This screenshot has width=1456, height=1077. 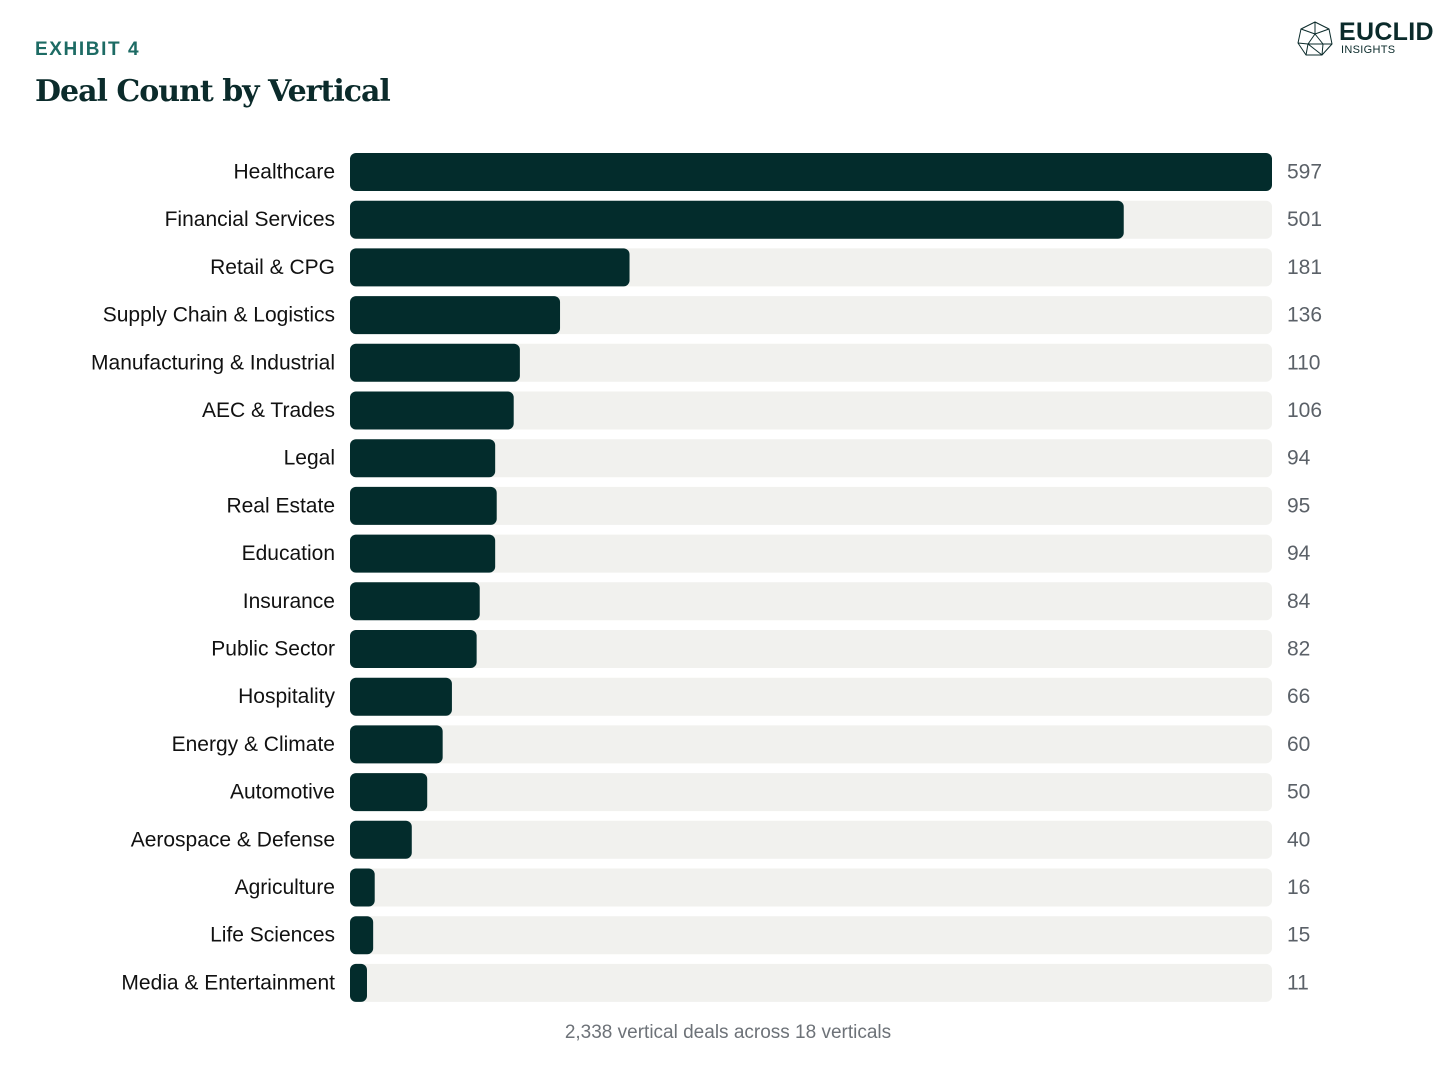 What do you see at coordinates (213, 91) in the screenshot?
I see `chart-title: Deal Count by Vertical` at bounding box center [213, 91].